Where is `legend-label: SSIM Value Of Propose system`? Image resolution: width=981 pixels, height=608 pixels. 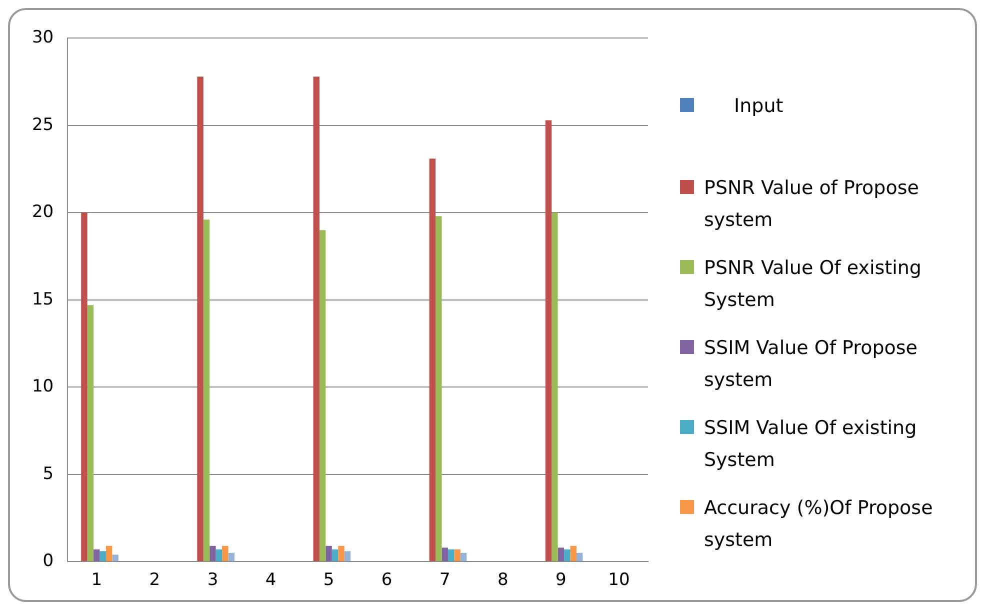
legend-label: SSIM Value Of Propose system is located at coordinates (811, 364).